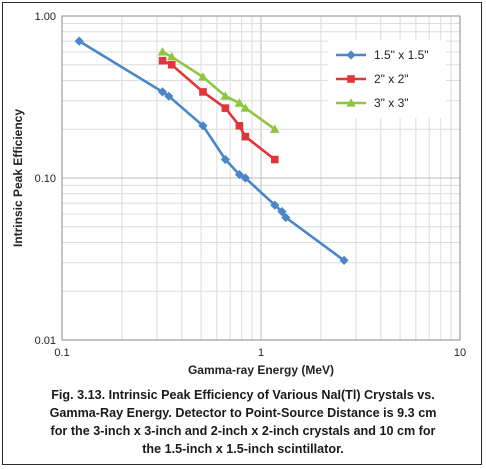  I want to click on legend-item: 2" x 2", so click(372, 79).